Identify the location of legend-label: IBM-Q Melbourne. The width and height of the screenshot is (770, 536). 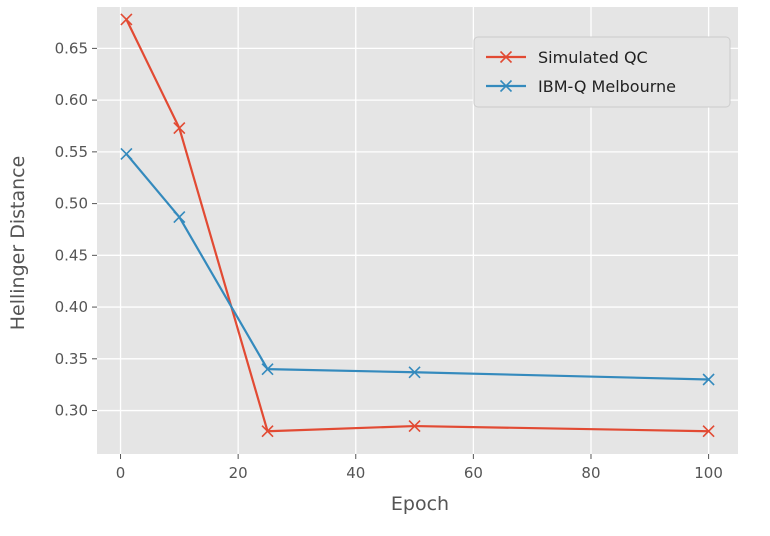
(607, 86).